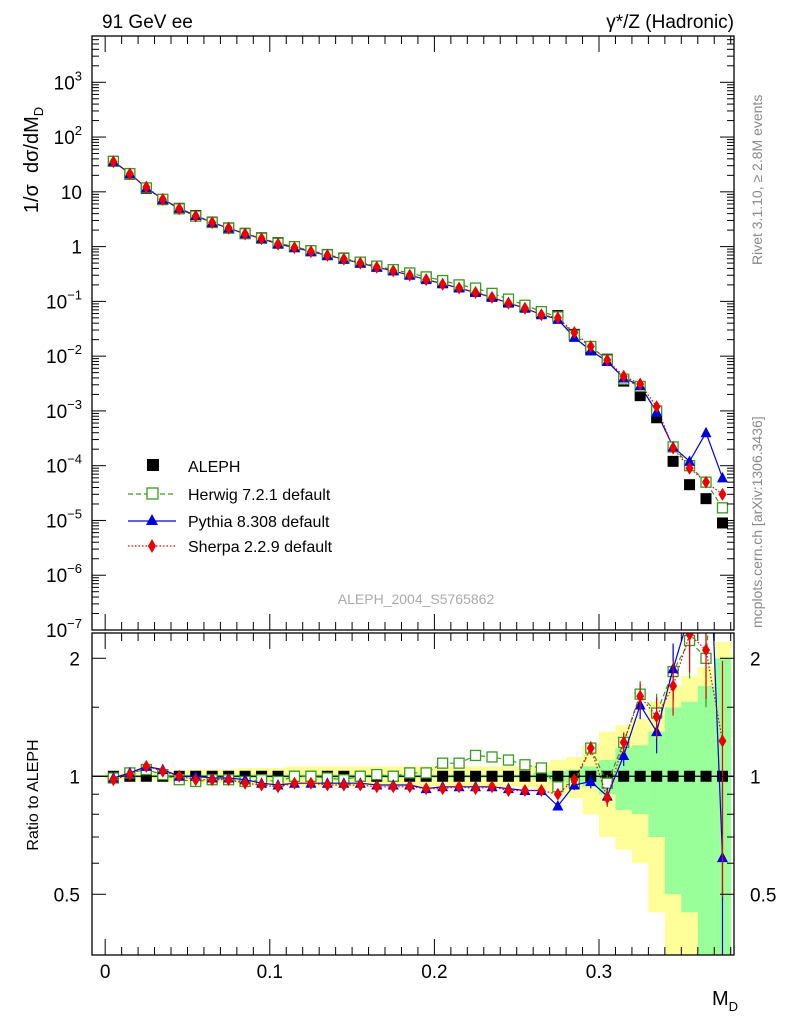  I want to click on y-tick-label: 1, so click(76, 248).